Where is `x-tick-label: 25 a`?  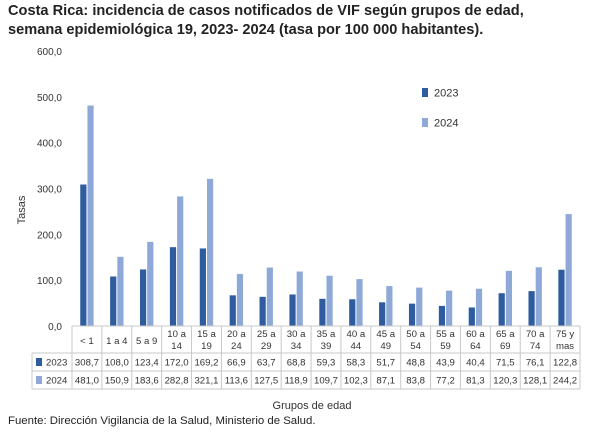 x-tick-label: 25 a is located at coordinates (266, 334).